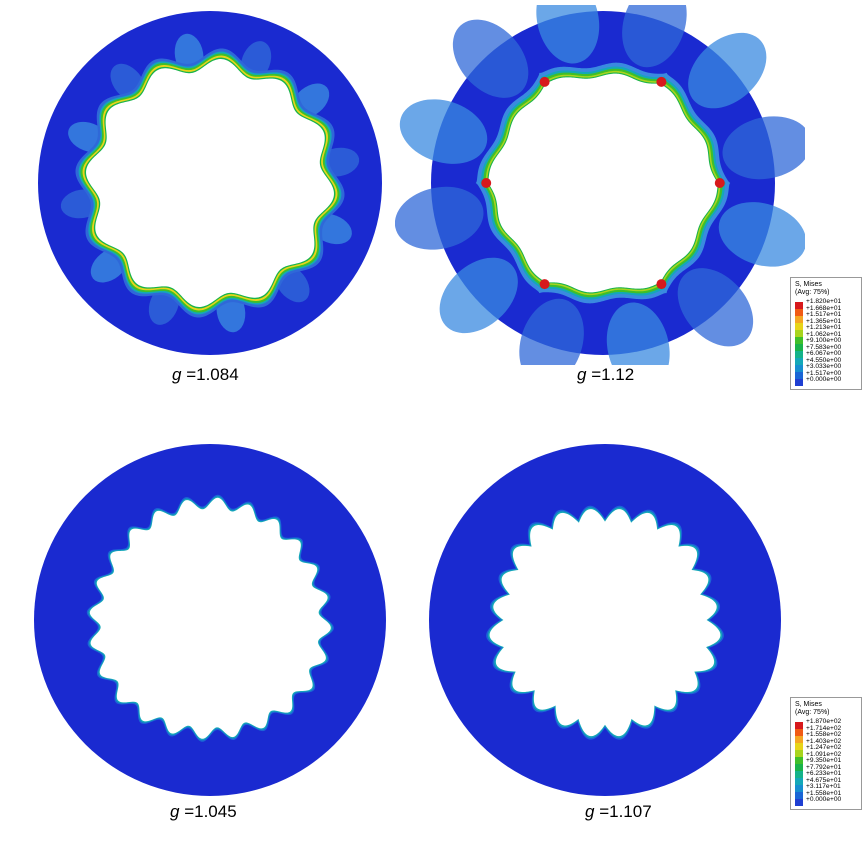 The image size is (866, 853). What do you see at coordinates (824, 747) in the screenshot?
I see `legend-value: +1.247e+02` at bounding box center [824, 747].